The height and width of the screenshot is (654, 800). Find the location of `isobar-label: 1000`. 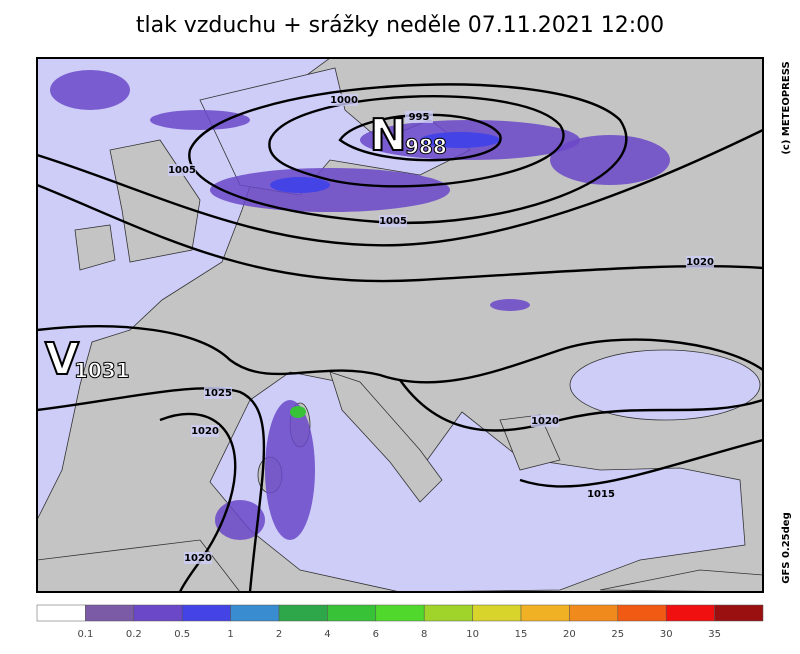

isobar-label: 1000 is located at coordinates (344, 100).